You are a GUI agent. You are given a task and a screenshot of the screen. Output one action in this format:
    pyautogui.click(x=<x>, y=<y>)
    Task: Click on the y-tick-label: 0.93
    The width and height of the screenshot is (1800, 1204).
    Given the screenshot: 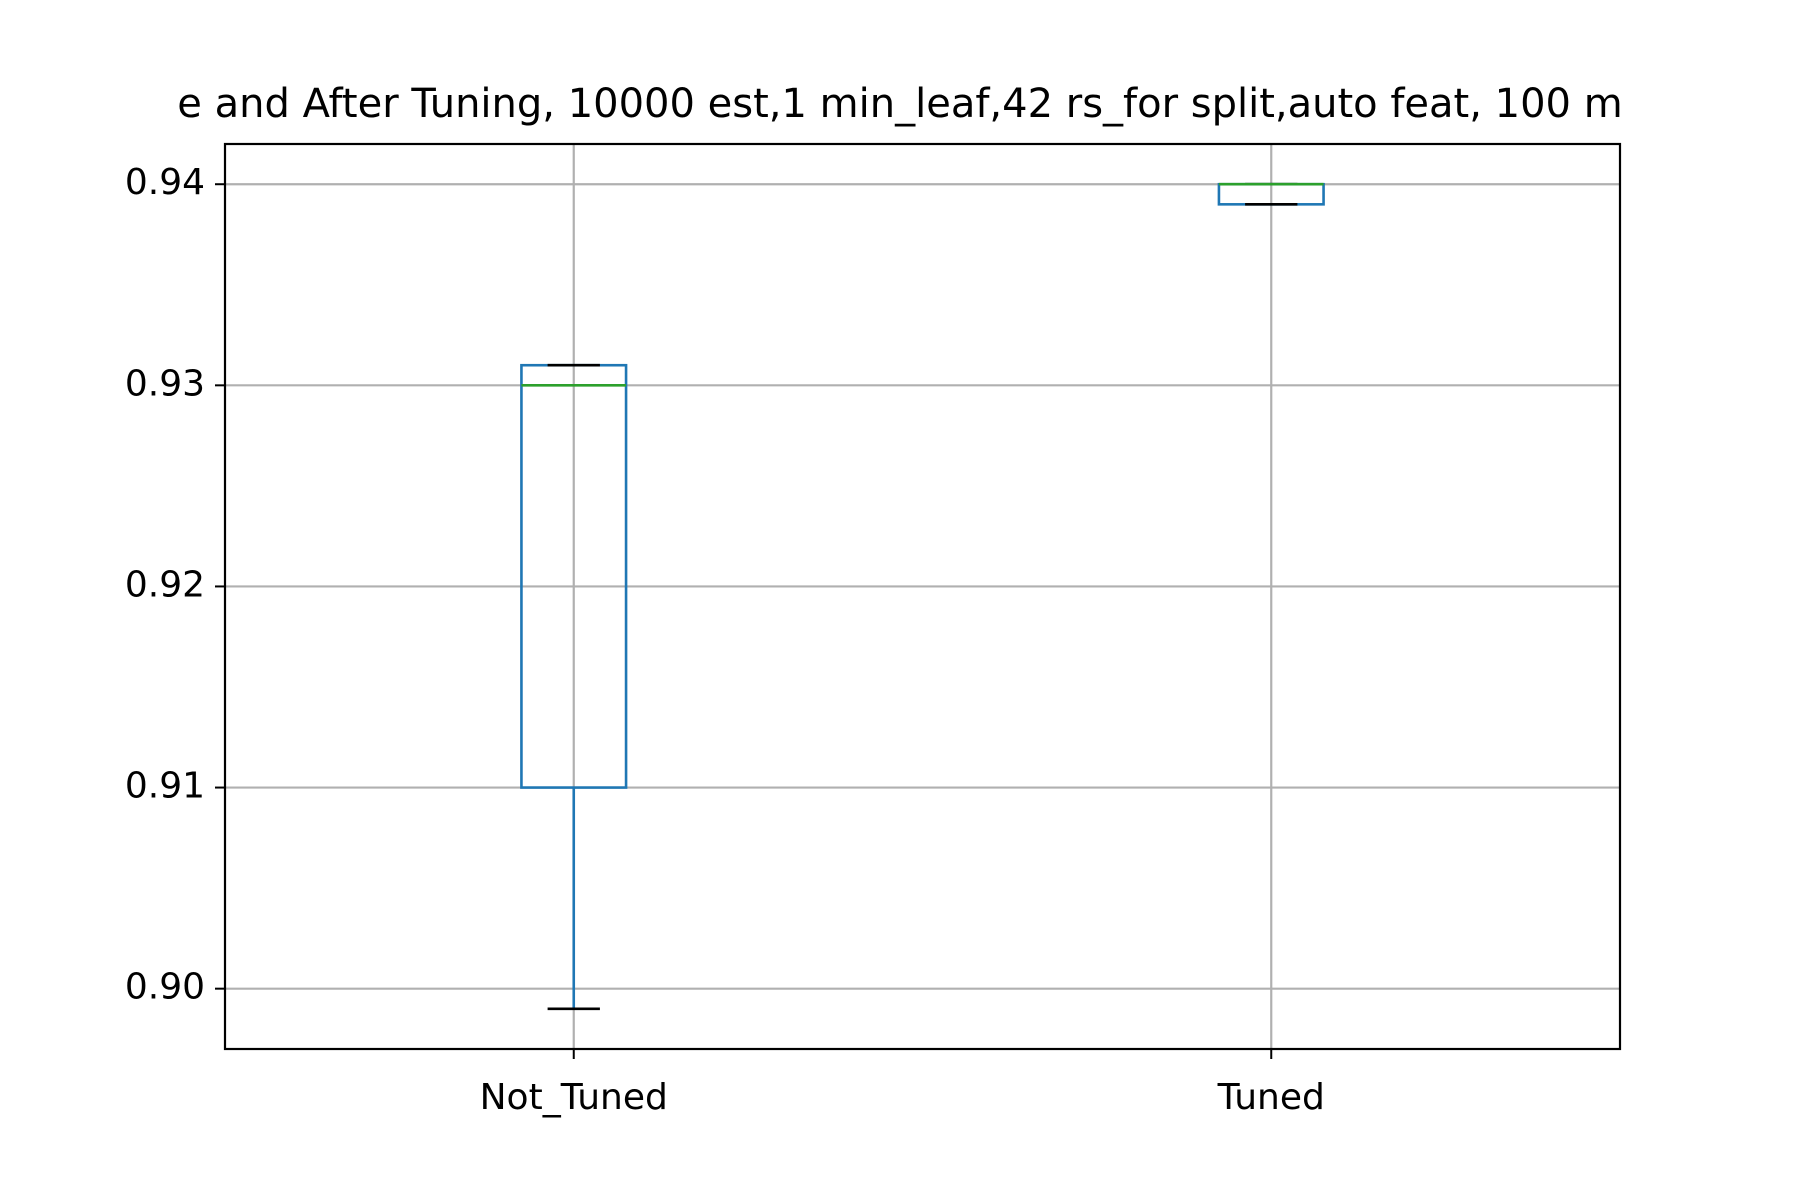 What is the action you would take?
    pyautogui.click(x=165, y=383)
    